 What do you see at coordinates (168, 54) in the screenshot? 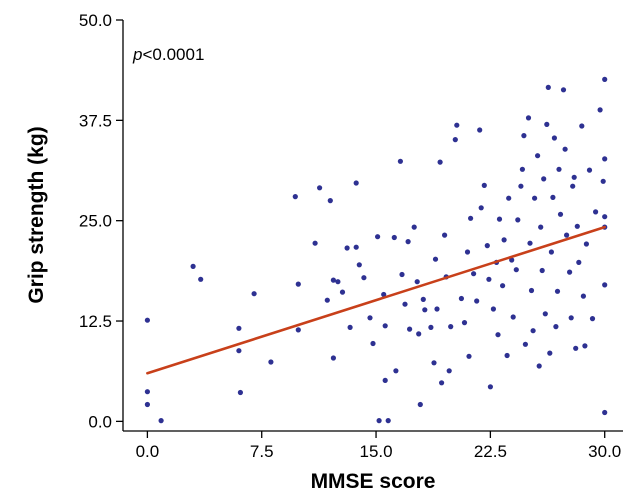
I see `p-value-annotation: p<0.0001` at bounding box center [168, 54].